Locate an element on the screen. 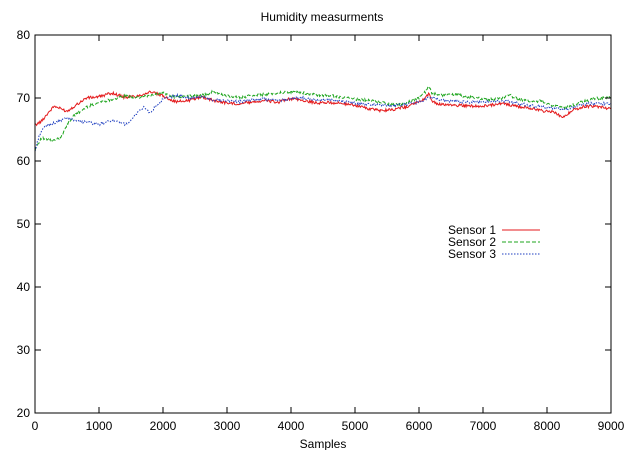  x-tick-label: 2000 is located at coordinates (163, 426).